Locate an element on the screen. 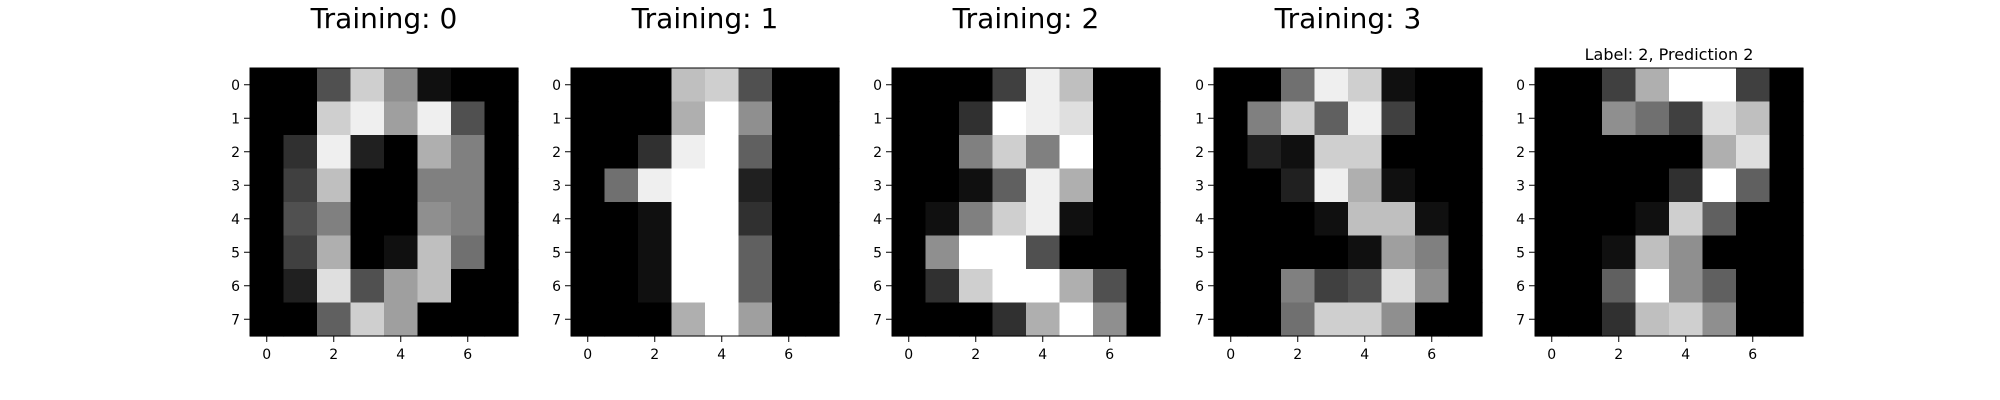 Image resolution: width=2000 pixels, height=400 pixels. y-tick-label: 3 is located at coordinates (1199, 186).